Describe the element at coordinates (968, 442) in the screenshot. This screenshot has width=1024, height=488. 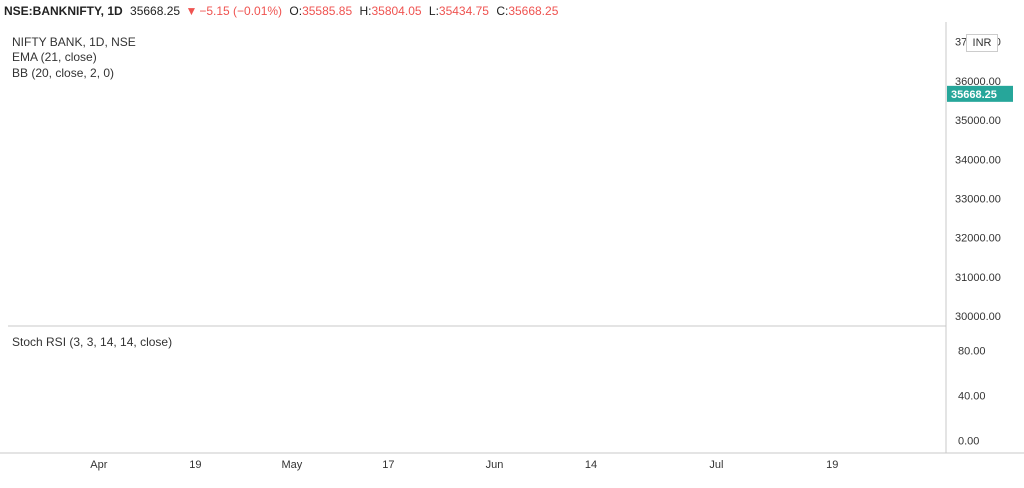
I see `rsi-tick-label: 0.00` at that location.